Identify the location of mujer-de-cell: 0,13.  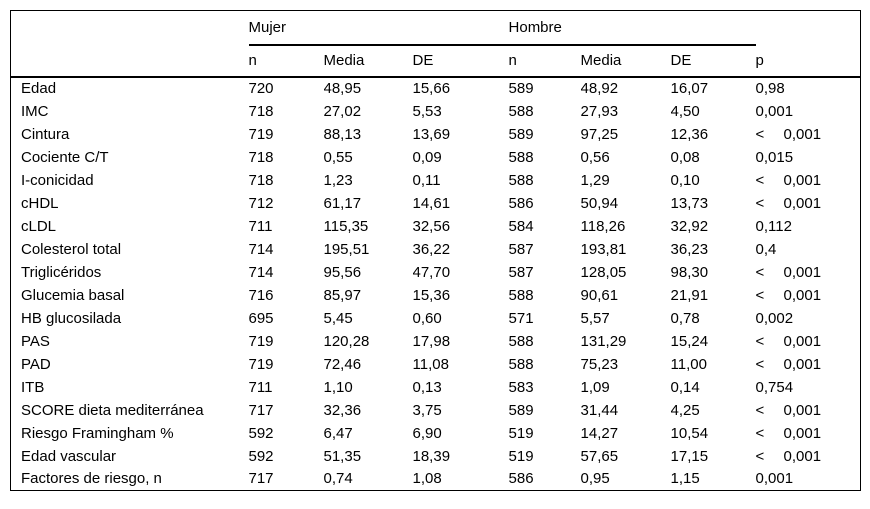
(427, 387).